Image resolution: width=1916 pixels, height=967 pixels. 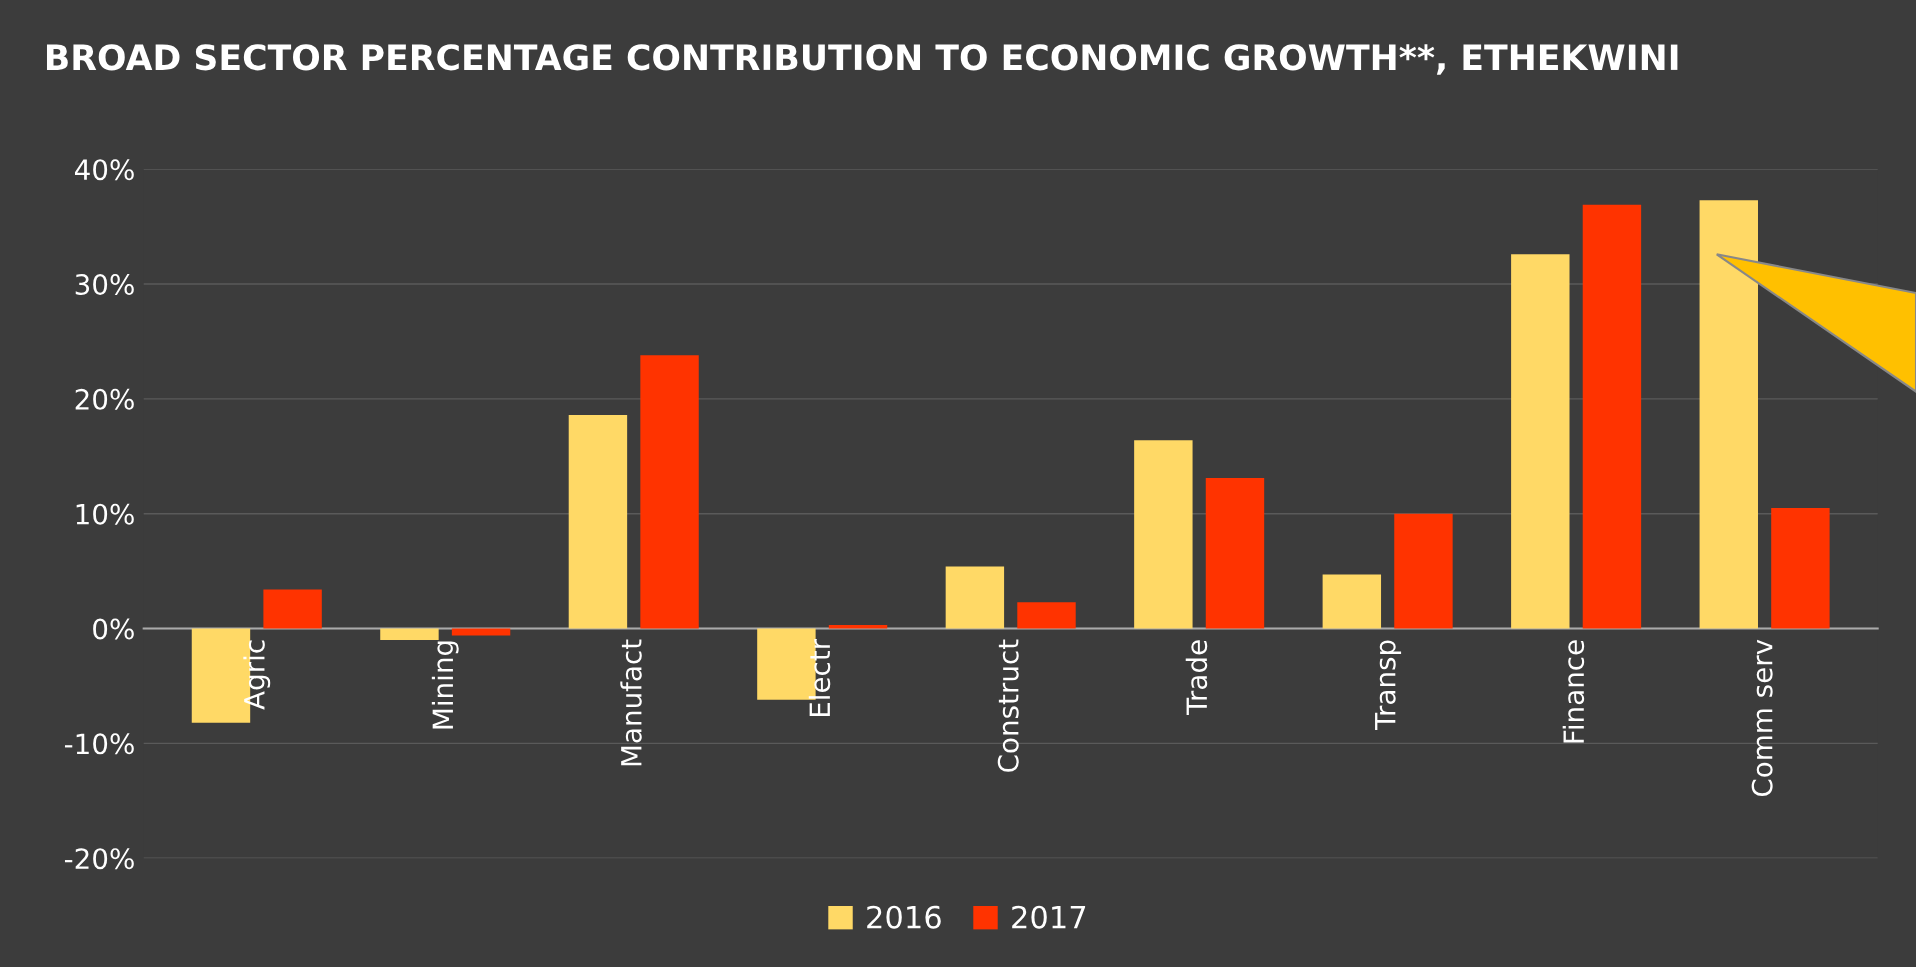 I want to click on x-tick-label: Construct, so click(x=1008, y=705).